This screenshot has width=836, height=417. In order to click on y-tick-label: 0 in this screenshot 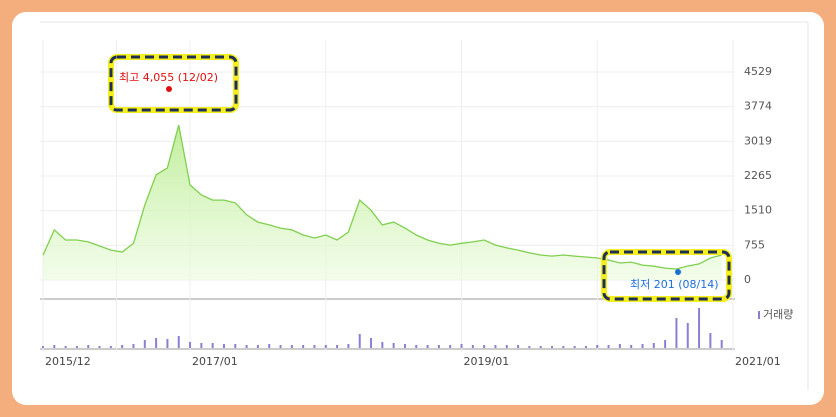, I will do `click(747, 279)`.